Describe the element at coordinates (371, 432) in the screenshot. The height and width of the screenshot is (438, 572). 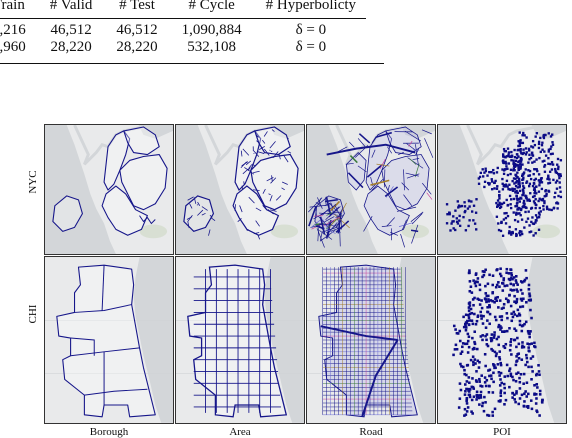
I see `col-label-road: Road` at that location.